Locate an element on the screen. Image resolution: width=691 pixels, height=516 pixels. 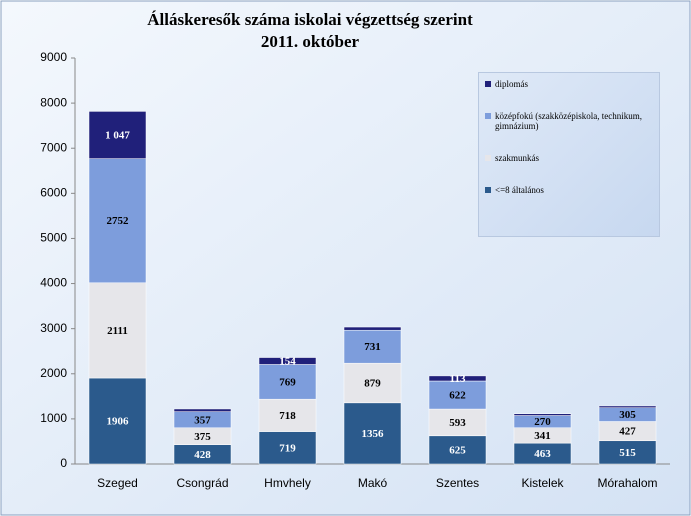
data-label: 427 is located at coordinates (627, 432).